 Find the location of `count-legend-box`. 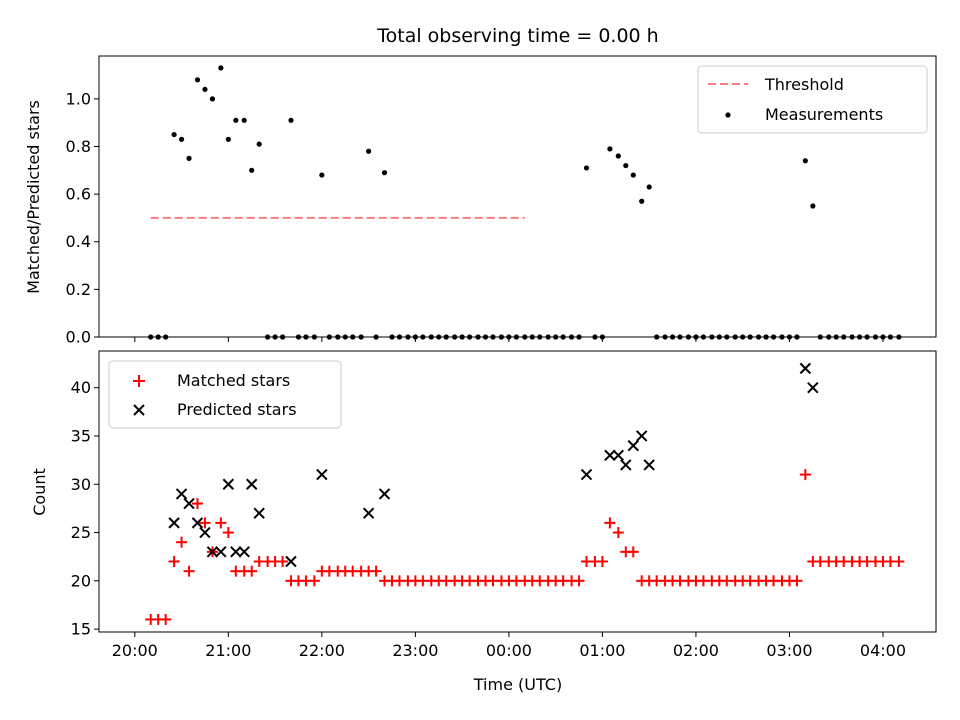

count-legend-box is located at coordinates (225, 394).